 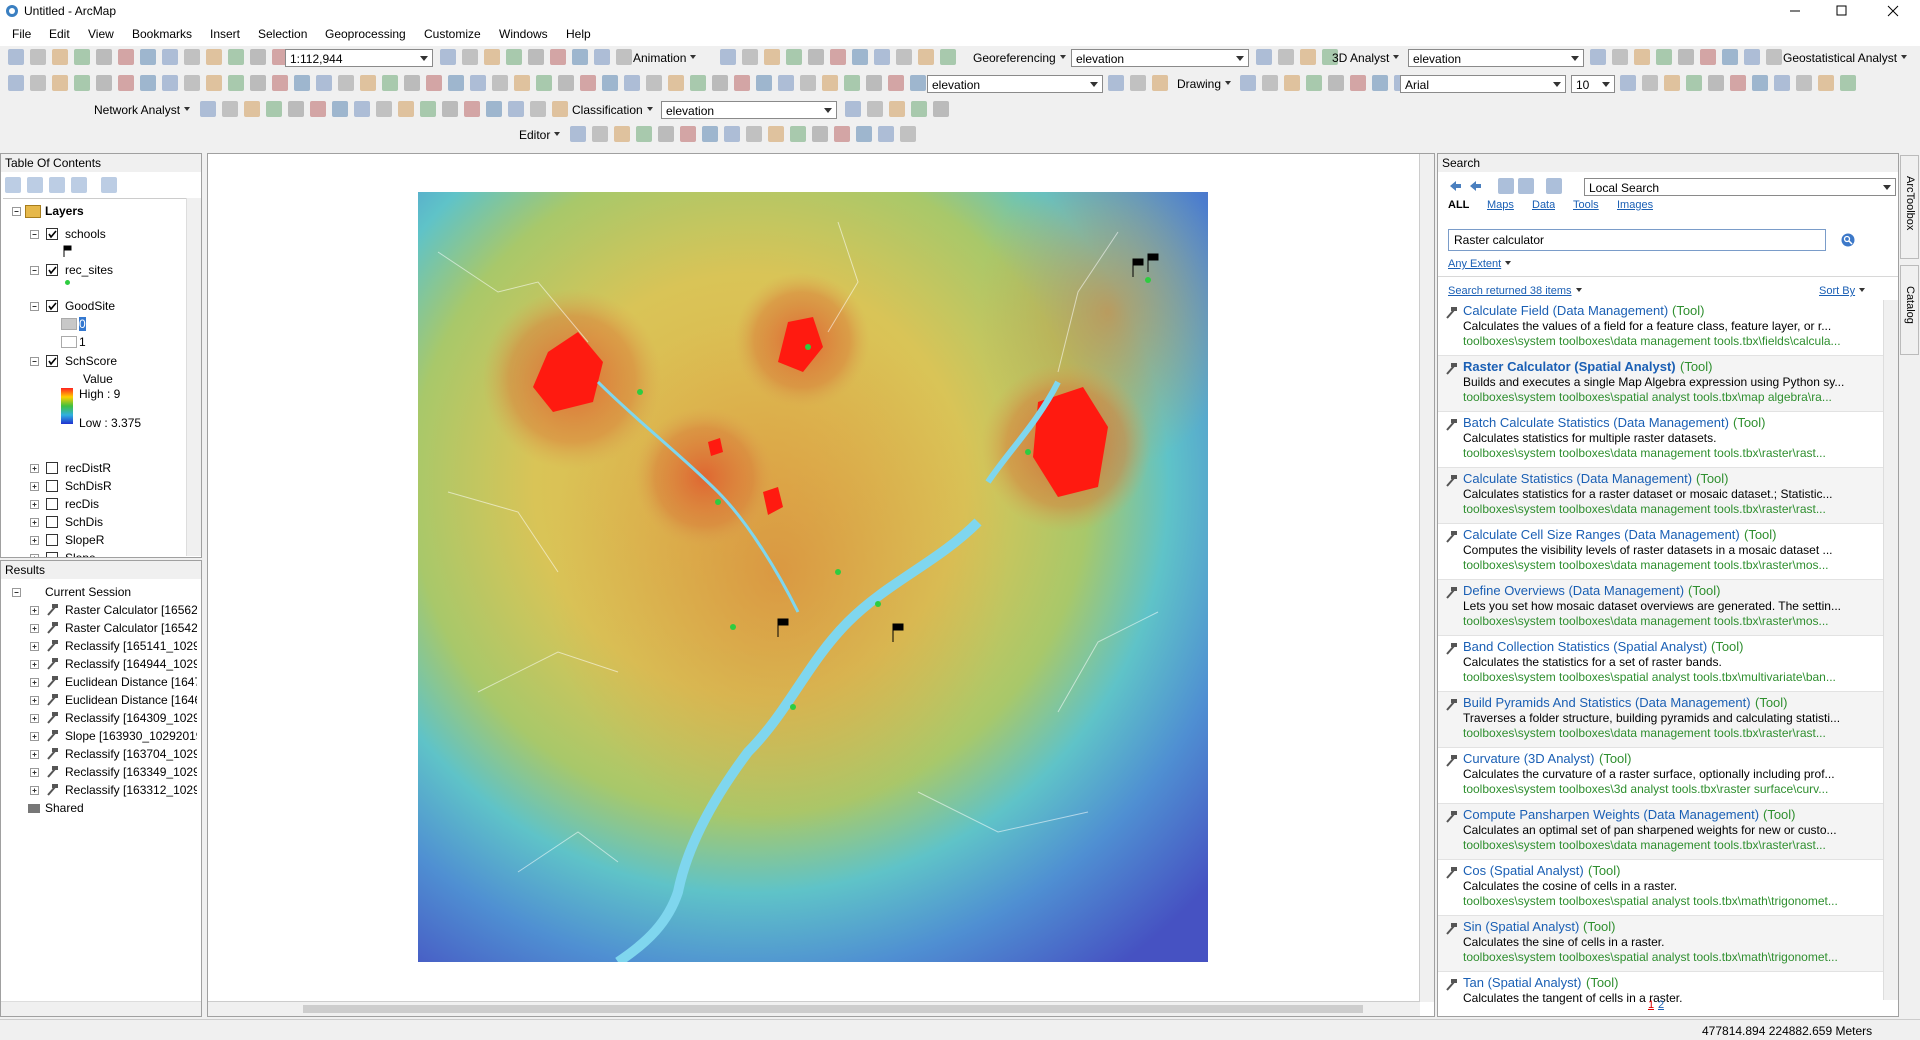 What do you see at coordinates (1848, 240) in the screenshot?
I see `search-button` at bounding box center [1848, 240].